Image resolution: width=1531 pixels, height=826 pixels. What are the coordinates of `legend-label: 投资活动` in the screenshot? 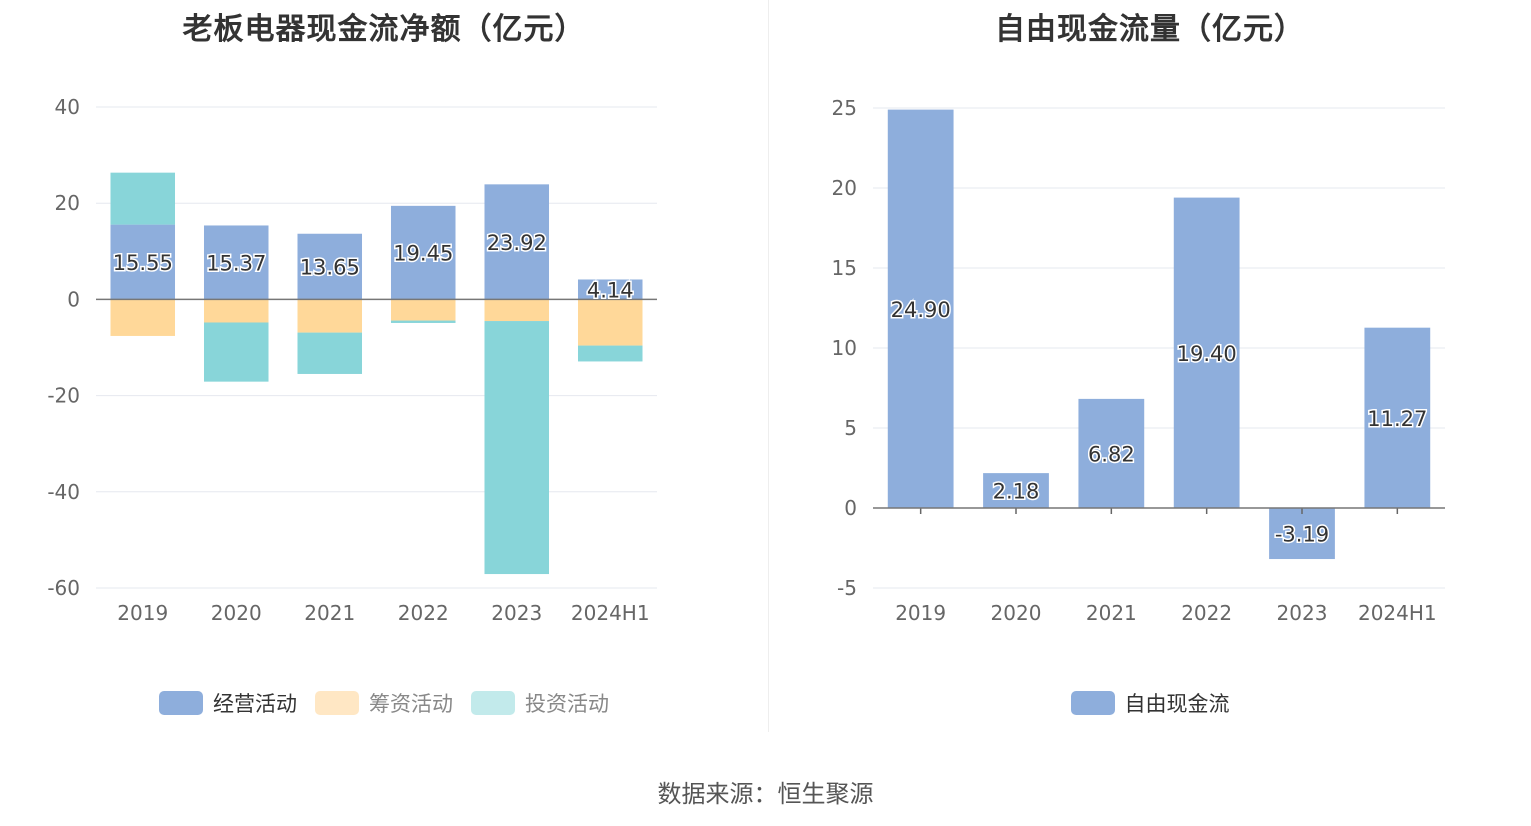 It's located at (567, 704).